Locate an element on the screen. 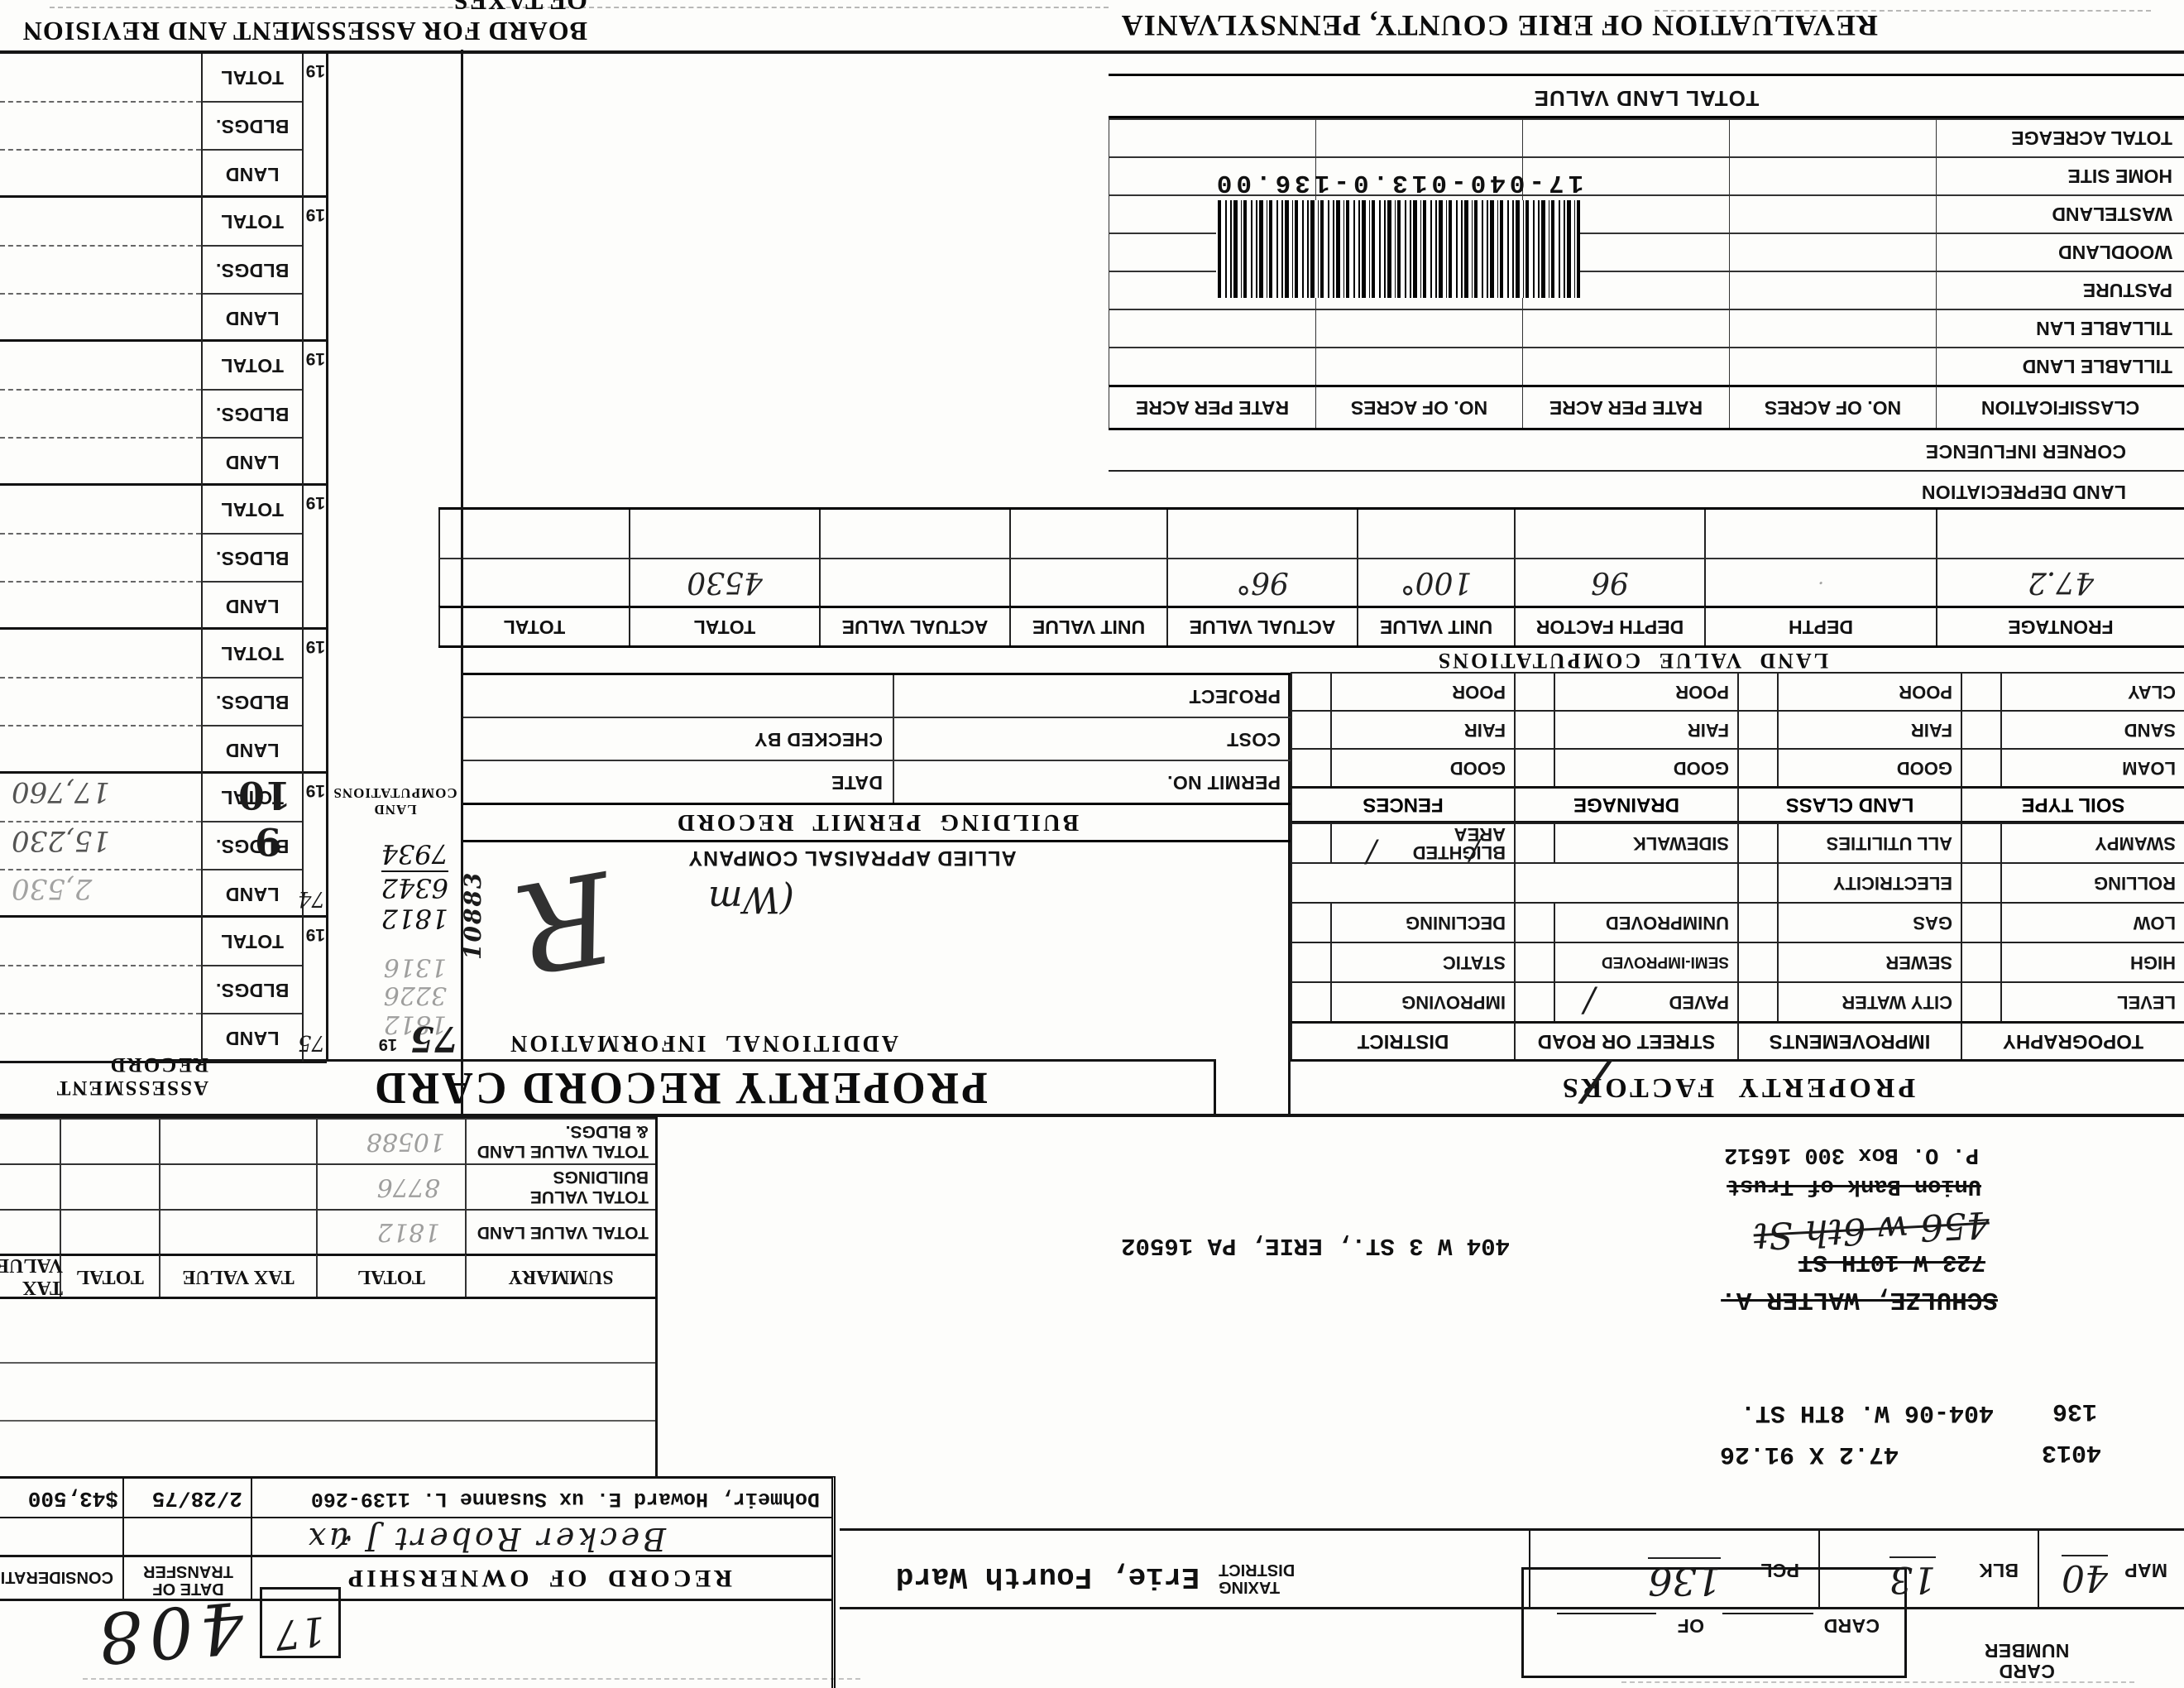 This screenshot has height=1688, width=2184. soil-label: GOOD is located at coordinates (1924, 768).